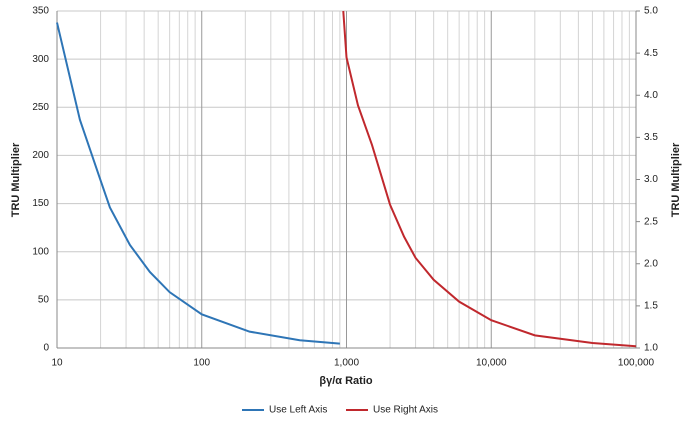  I want to click on y2-tick-label: 3.5, so click(651, 137).